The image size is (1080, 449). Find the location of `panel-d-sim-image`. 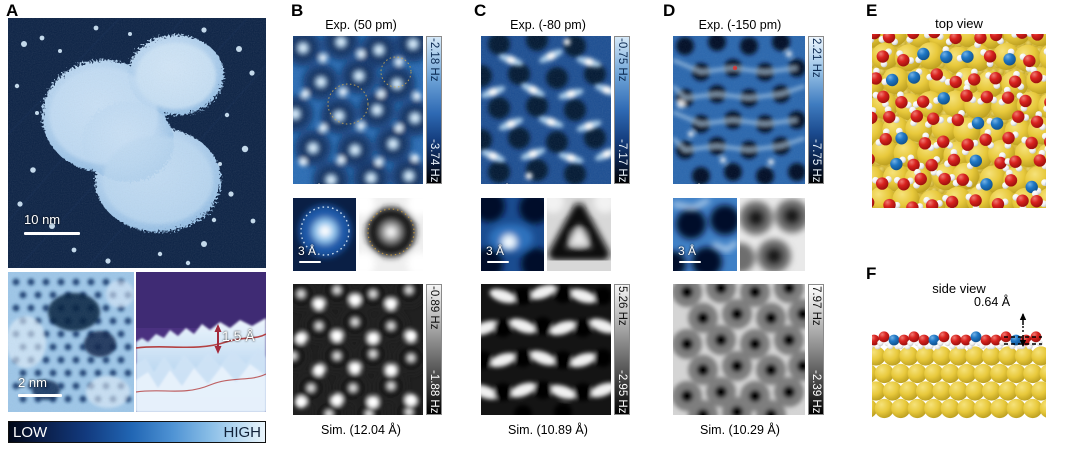

panel-d-sim-image is located at coordinates (739, 349).